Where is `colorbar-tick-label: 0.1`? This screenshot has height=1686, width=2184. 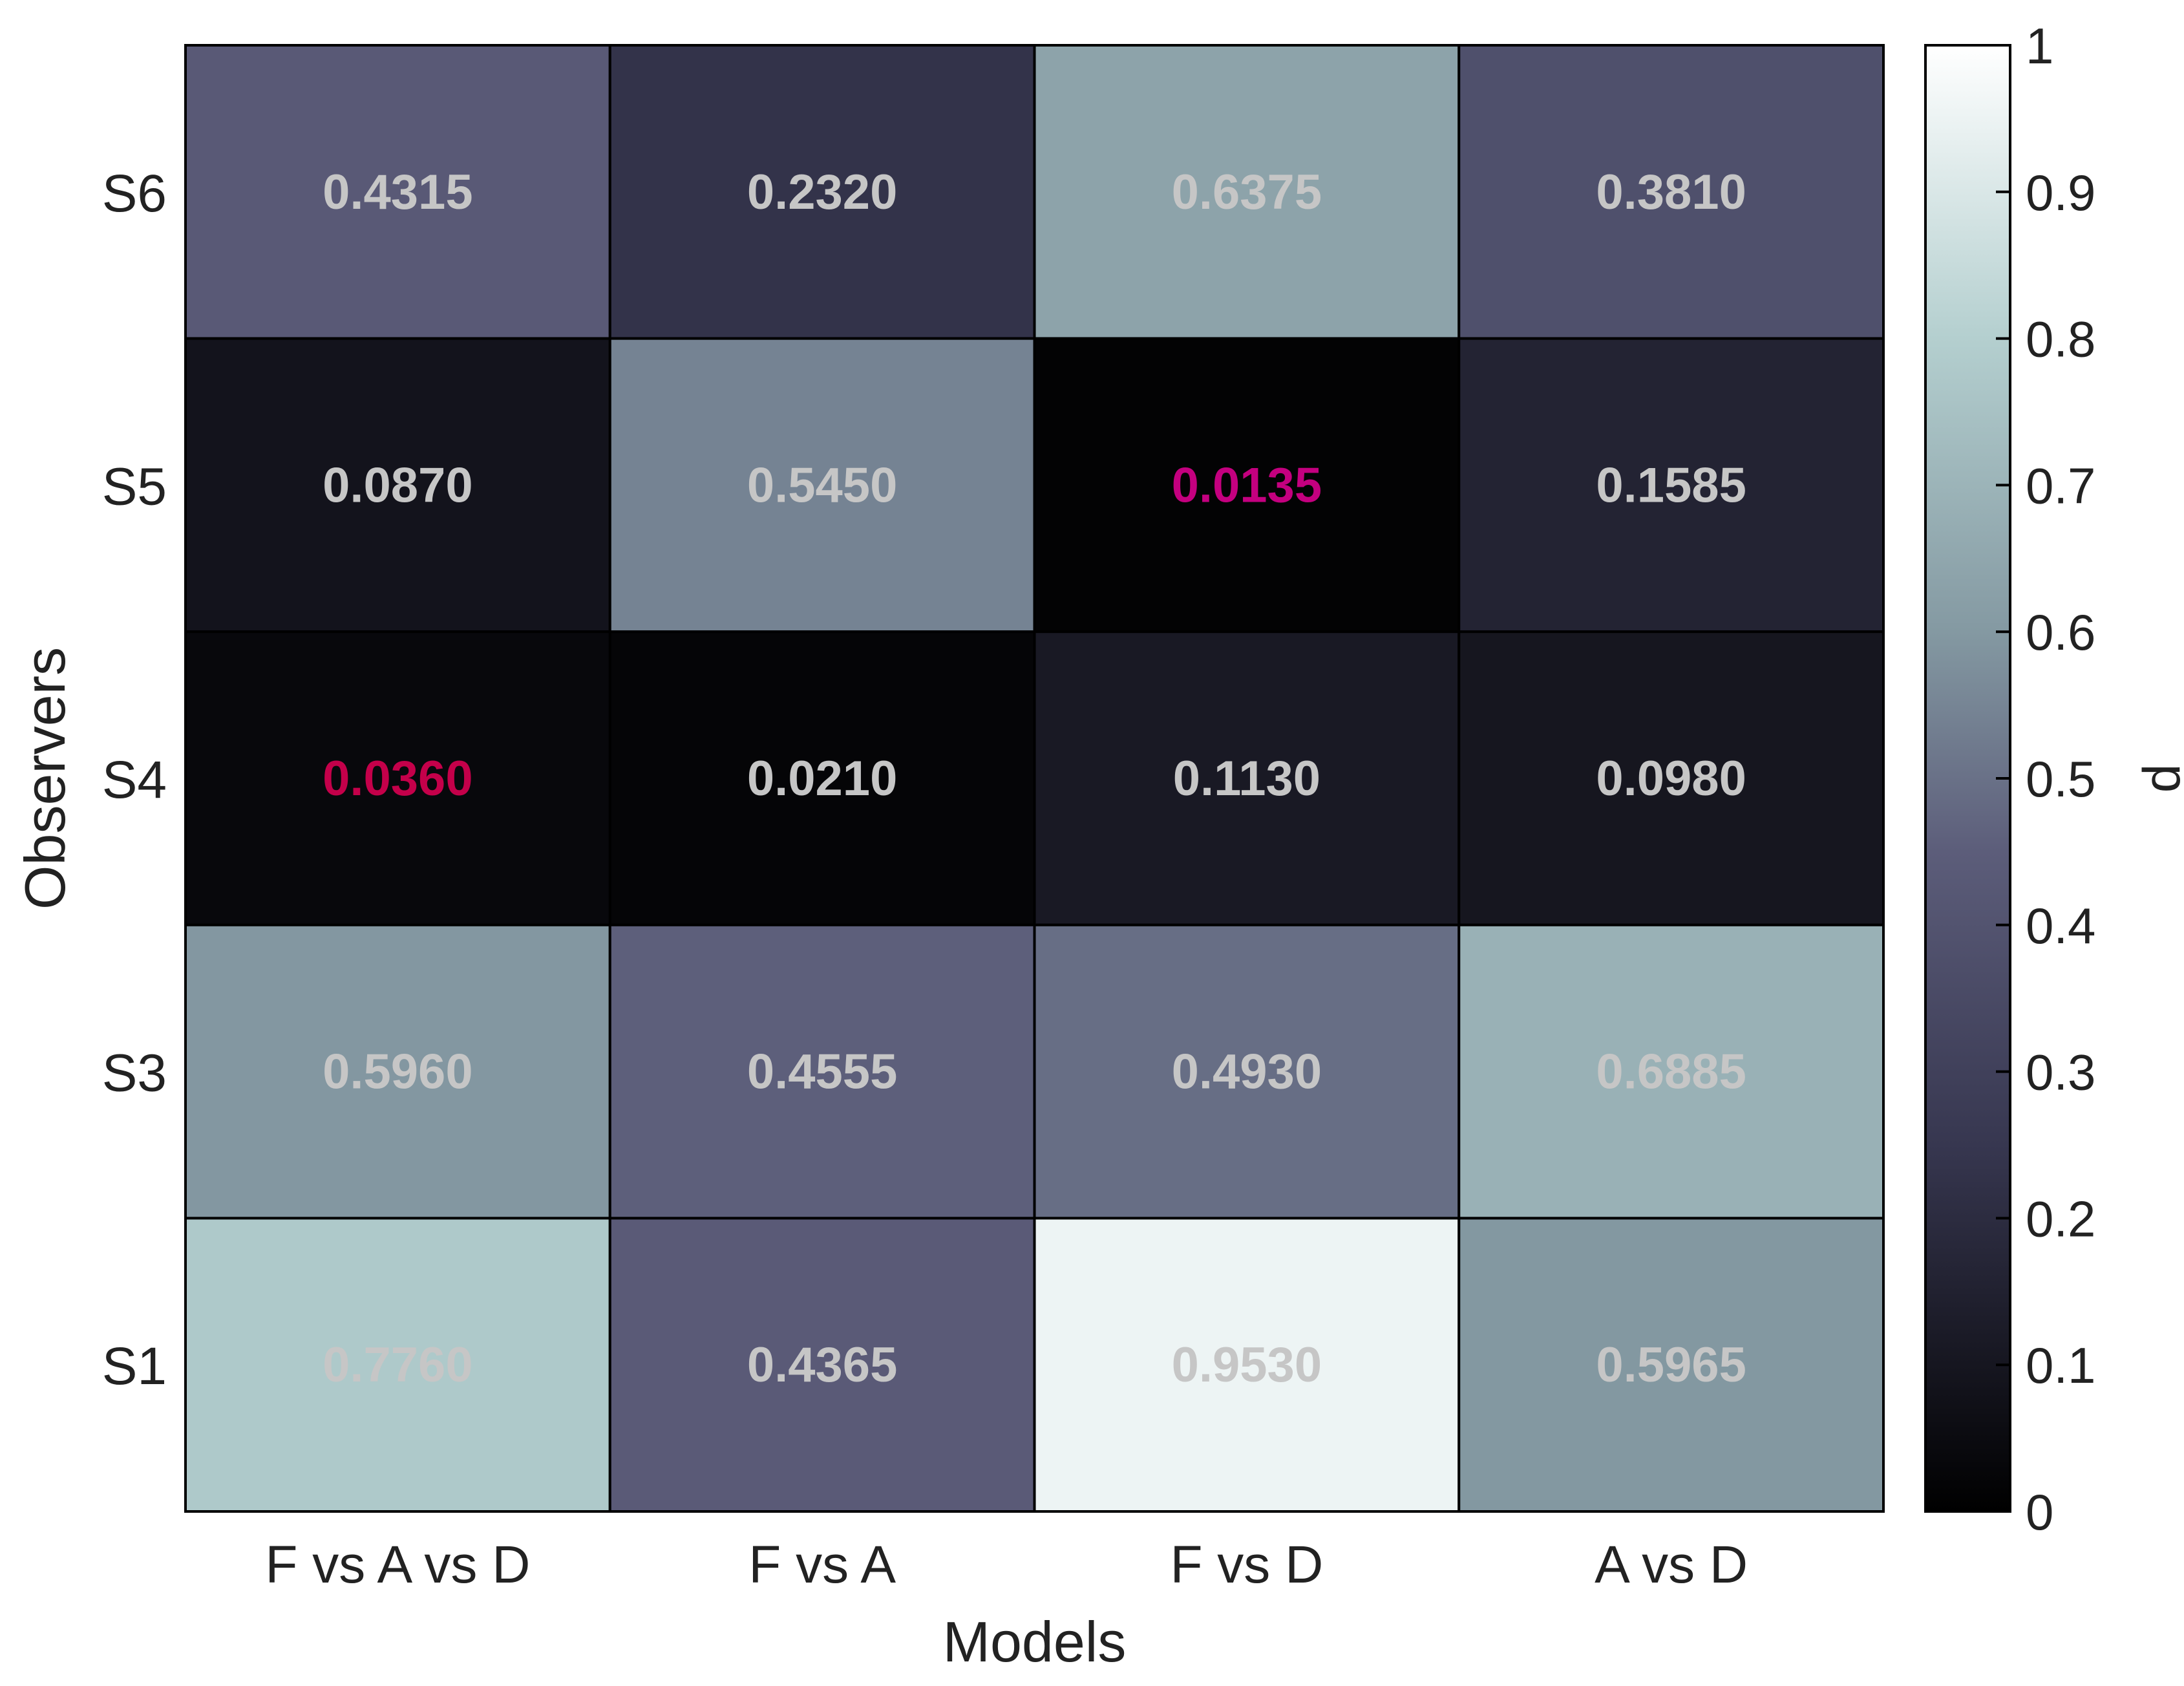 colorbar-tick-label: 0.1 is located at coordinates (2060, 1365).